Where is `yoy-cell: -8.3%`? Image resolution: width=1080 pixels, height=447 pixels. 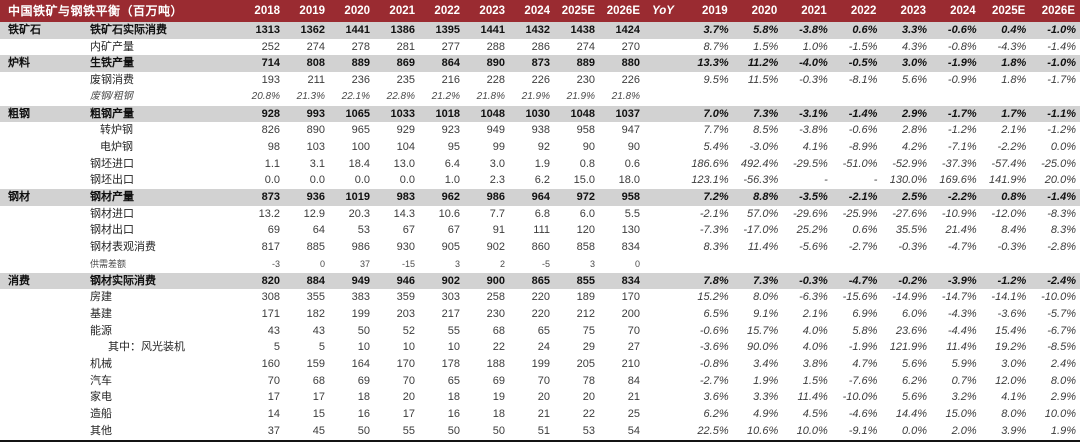 yoy-cell: -8.3% is located at coordinates (1055, 214).